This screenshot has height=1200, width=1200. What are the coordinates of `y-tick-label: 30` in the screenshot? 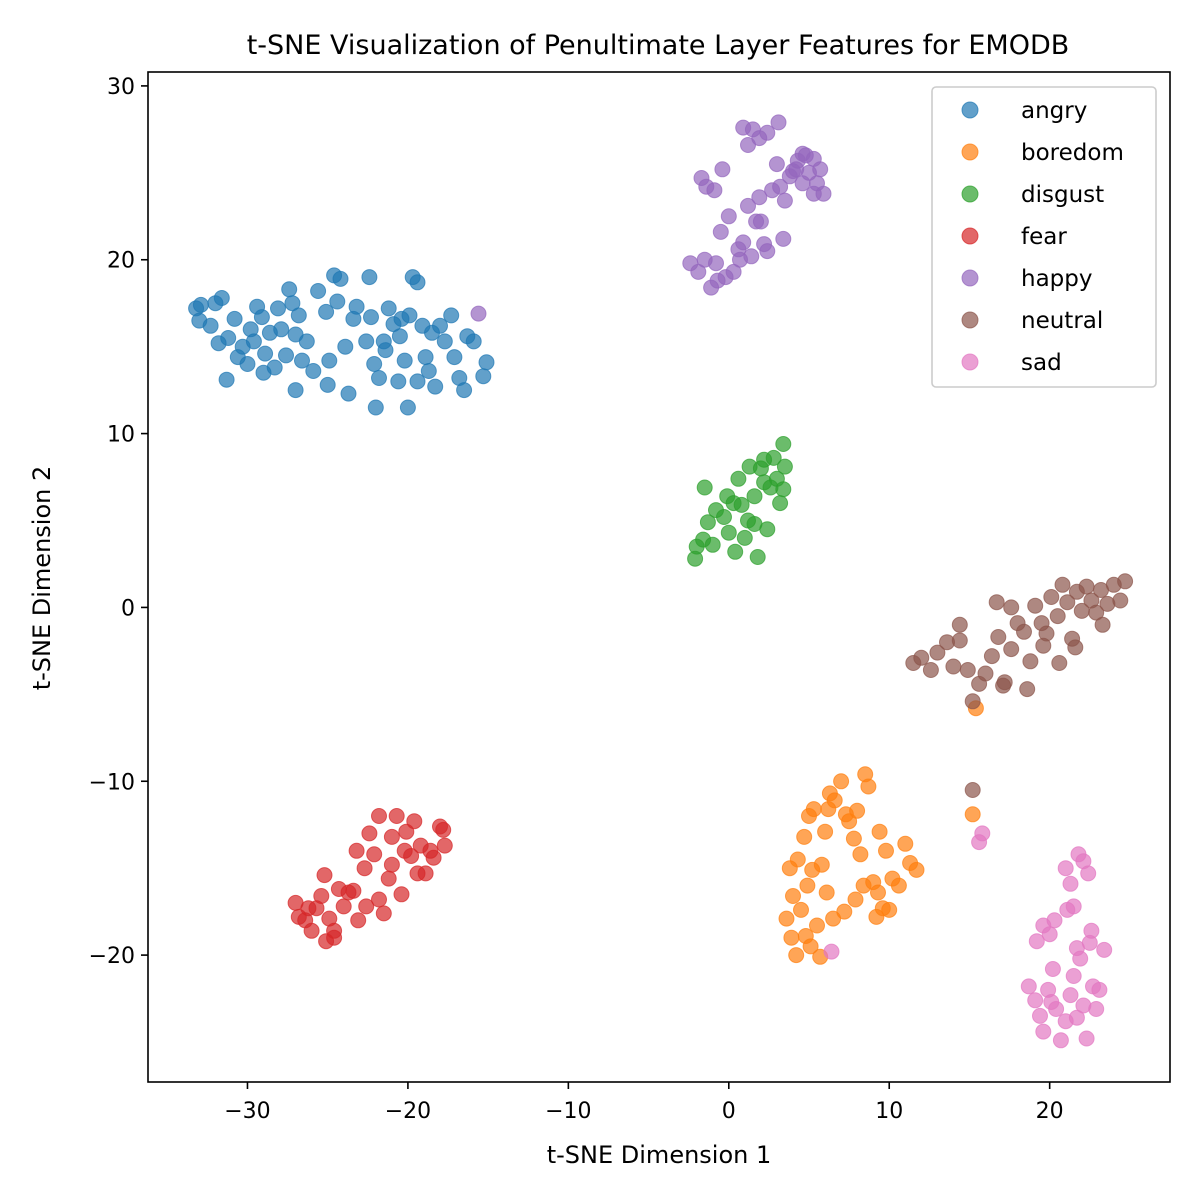 It's located at (121, 87).